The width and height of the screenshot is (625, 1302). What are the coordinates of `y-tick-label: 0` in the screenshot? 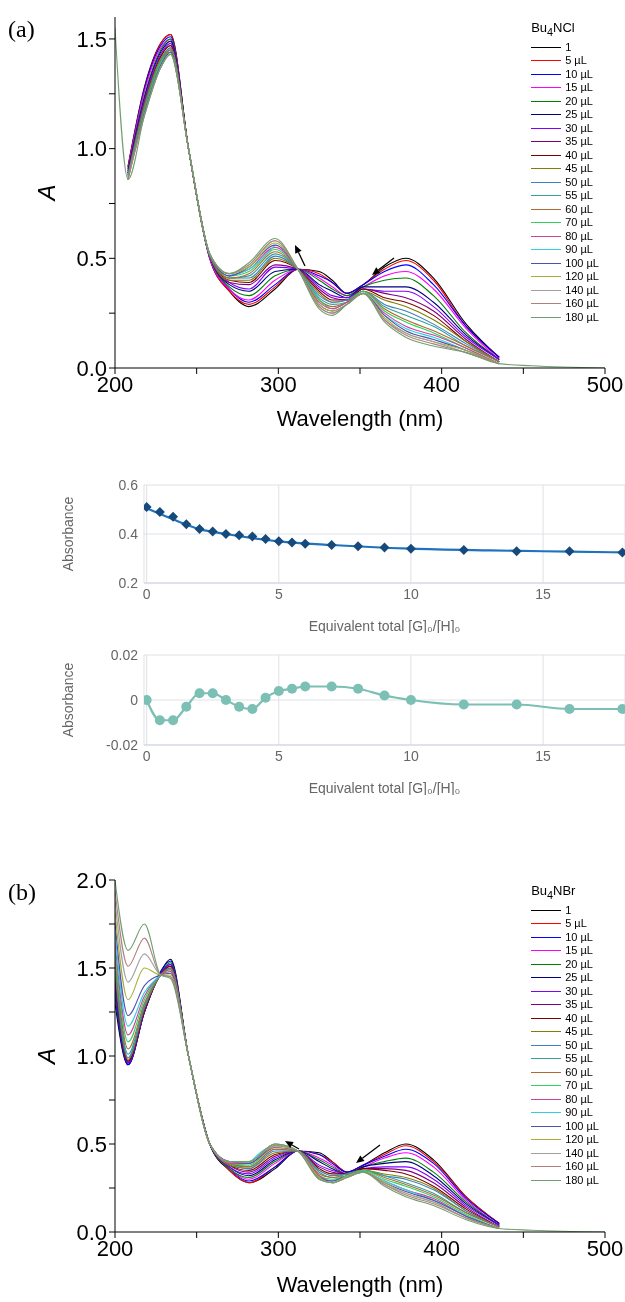 It's located at (134, 699).